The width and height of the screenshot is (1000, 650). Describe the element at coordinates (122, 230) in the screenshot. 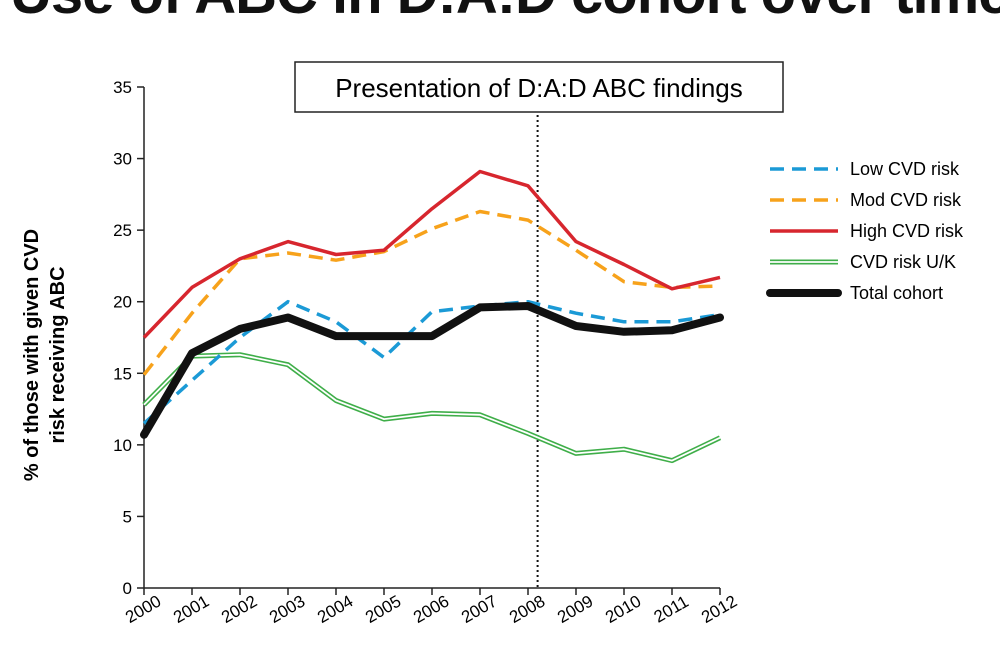

I see `y-tick-label: 25` at that location.